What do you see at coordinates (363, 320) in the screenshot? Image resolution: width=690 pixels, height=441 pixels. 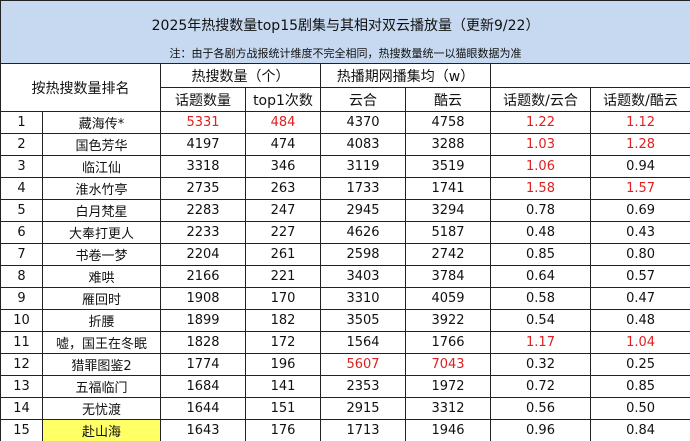 I see `cell: 3505` at bounding box center [363, 320].